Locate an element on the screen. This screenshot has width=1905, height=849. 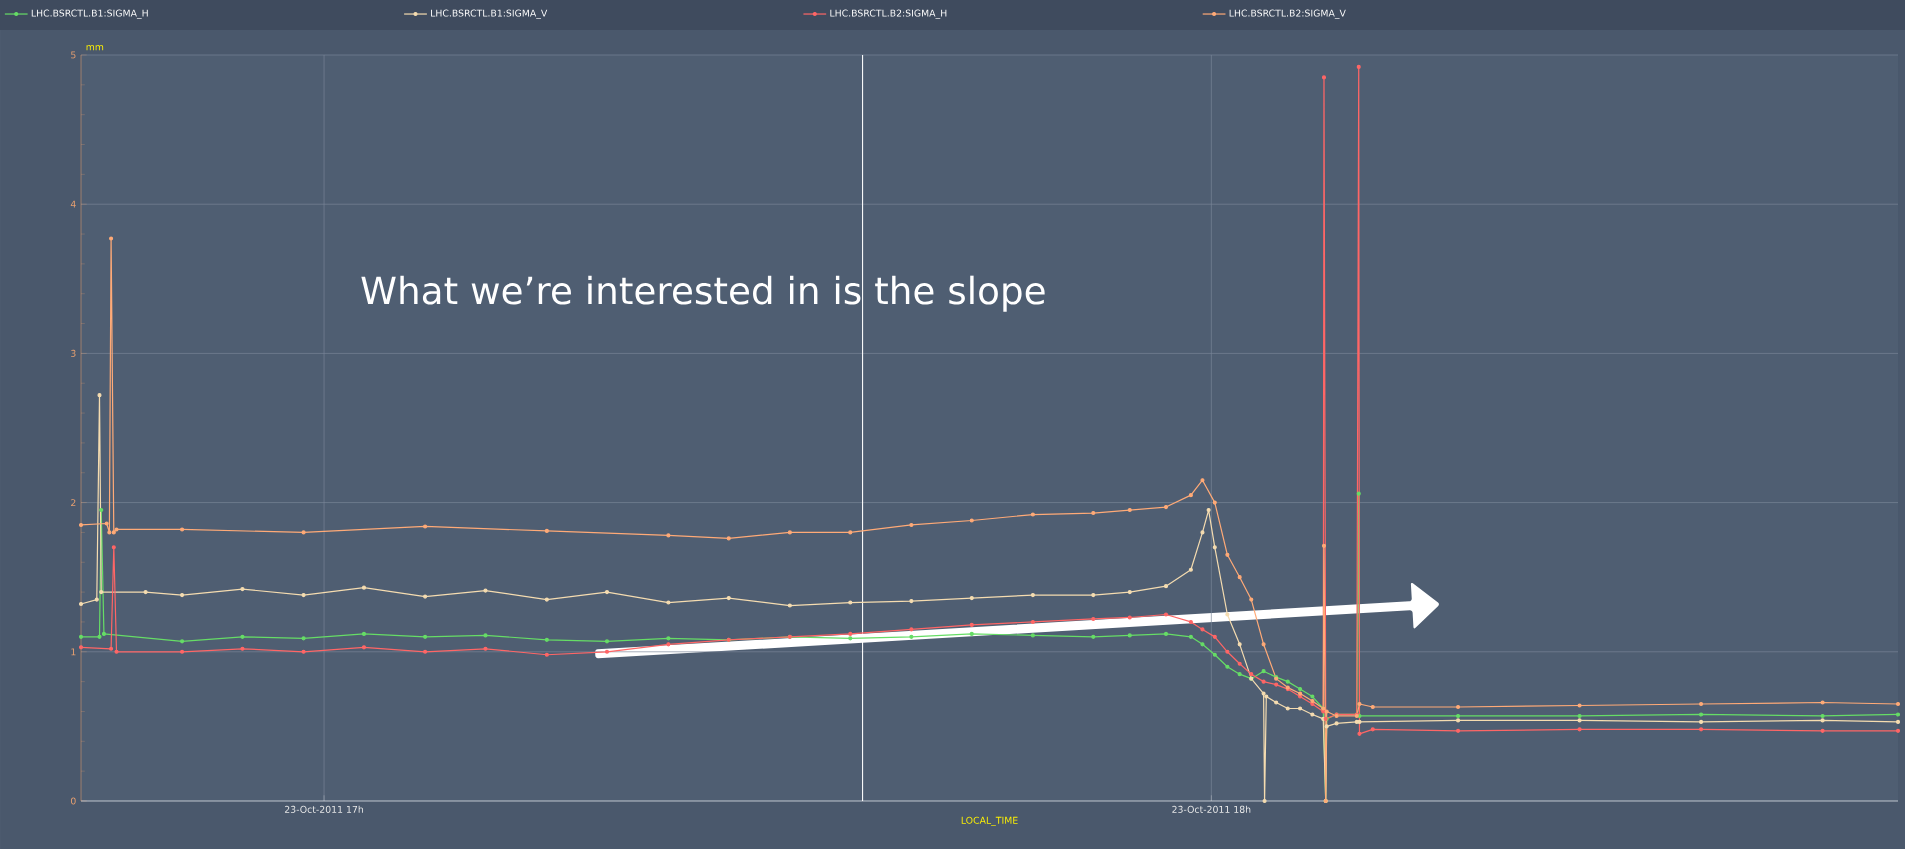
y-tick-label: 4 is located at coordinates (73, 204).